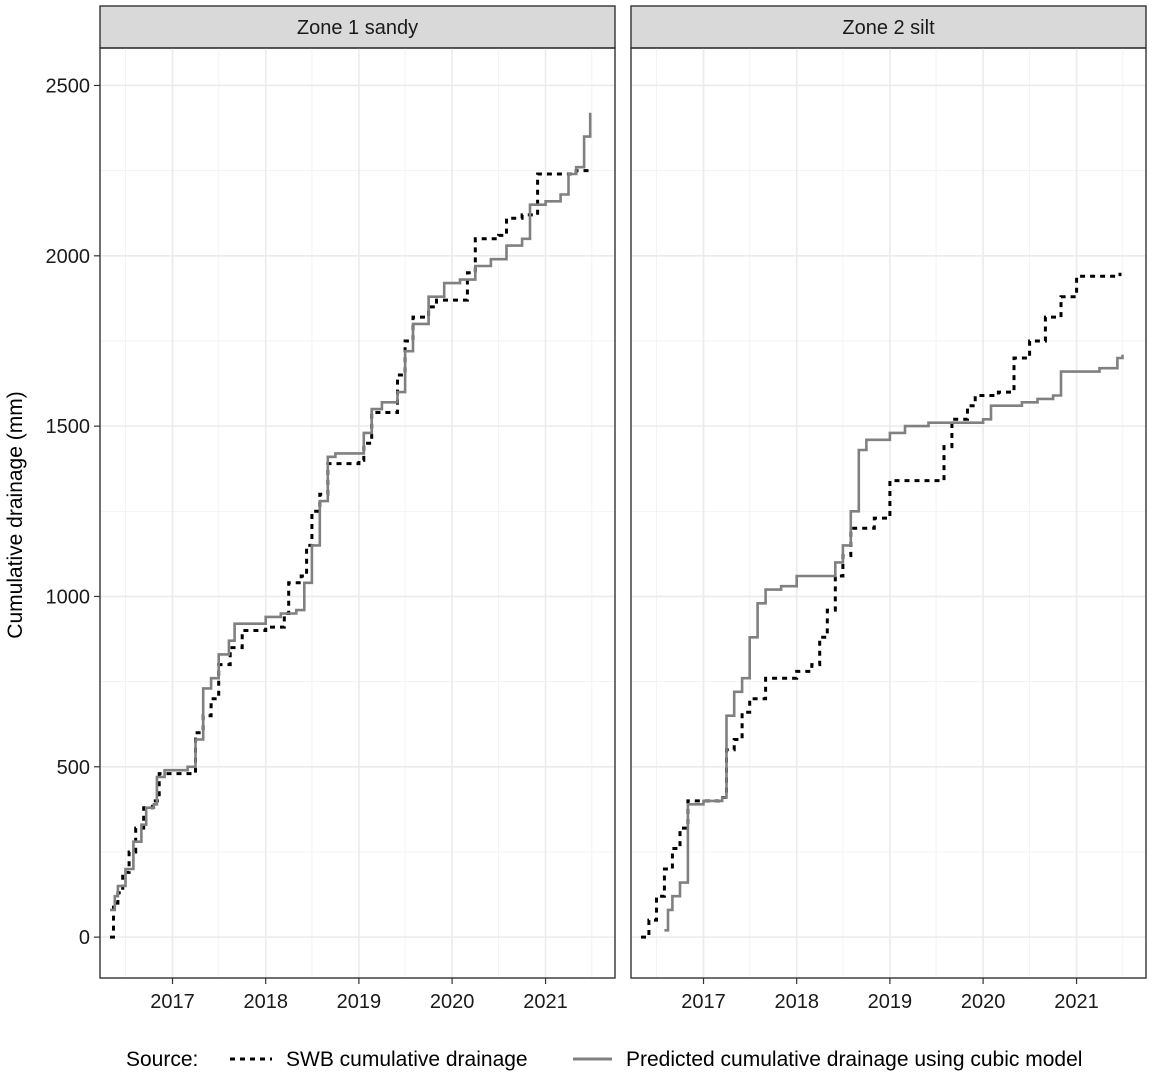 This screenshot has width=1152, height=1079. I want to click on panel-zone-1-strip-label: Zone 1 sandy, so click(357, 28).